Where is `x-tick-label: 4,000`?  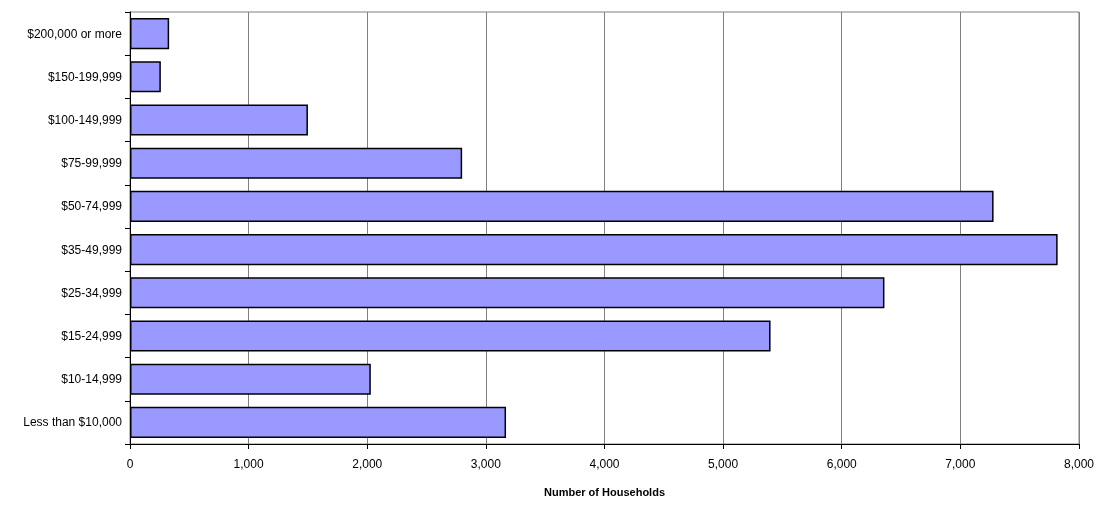
x-tick-label: 4,000 is located at coordinates (604, 464).